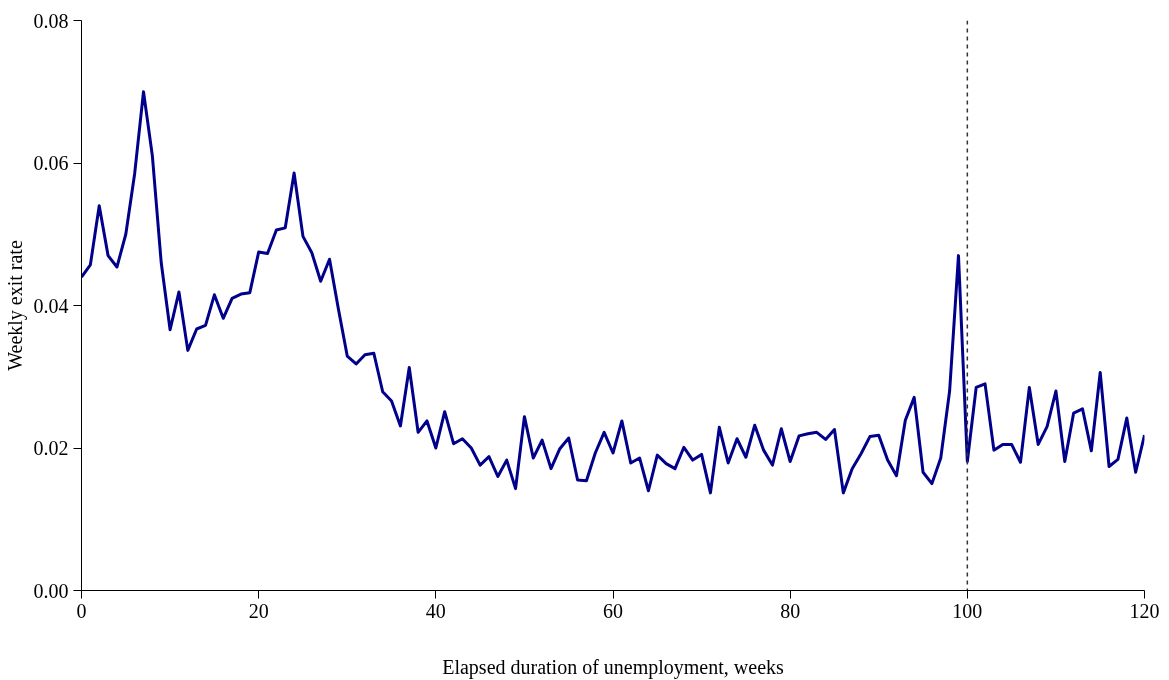 The height and width of the screenshot is (680, 1169). I want to click on y-tick-label: 0.08, so click(51, 20).